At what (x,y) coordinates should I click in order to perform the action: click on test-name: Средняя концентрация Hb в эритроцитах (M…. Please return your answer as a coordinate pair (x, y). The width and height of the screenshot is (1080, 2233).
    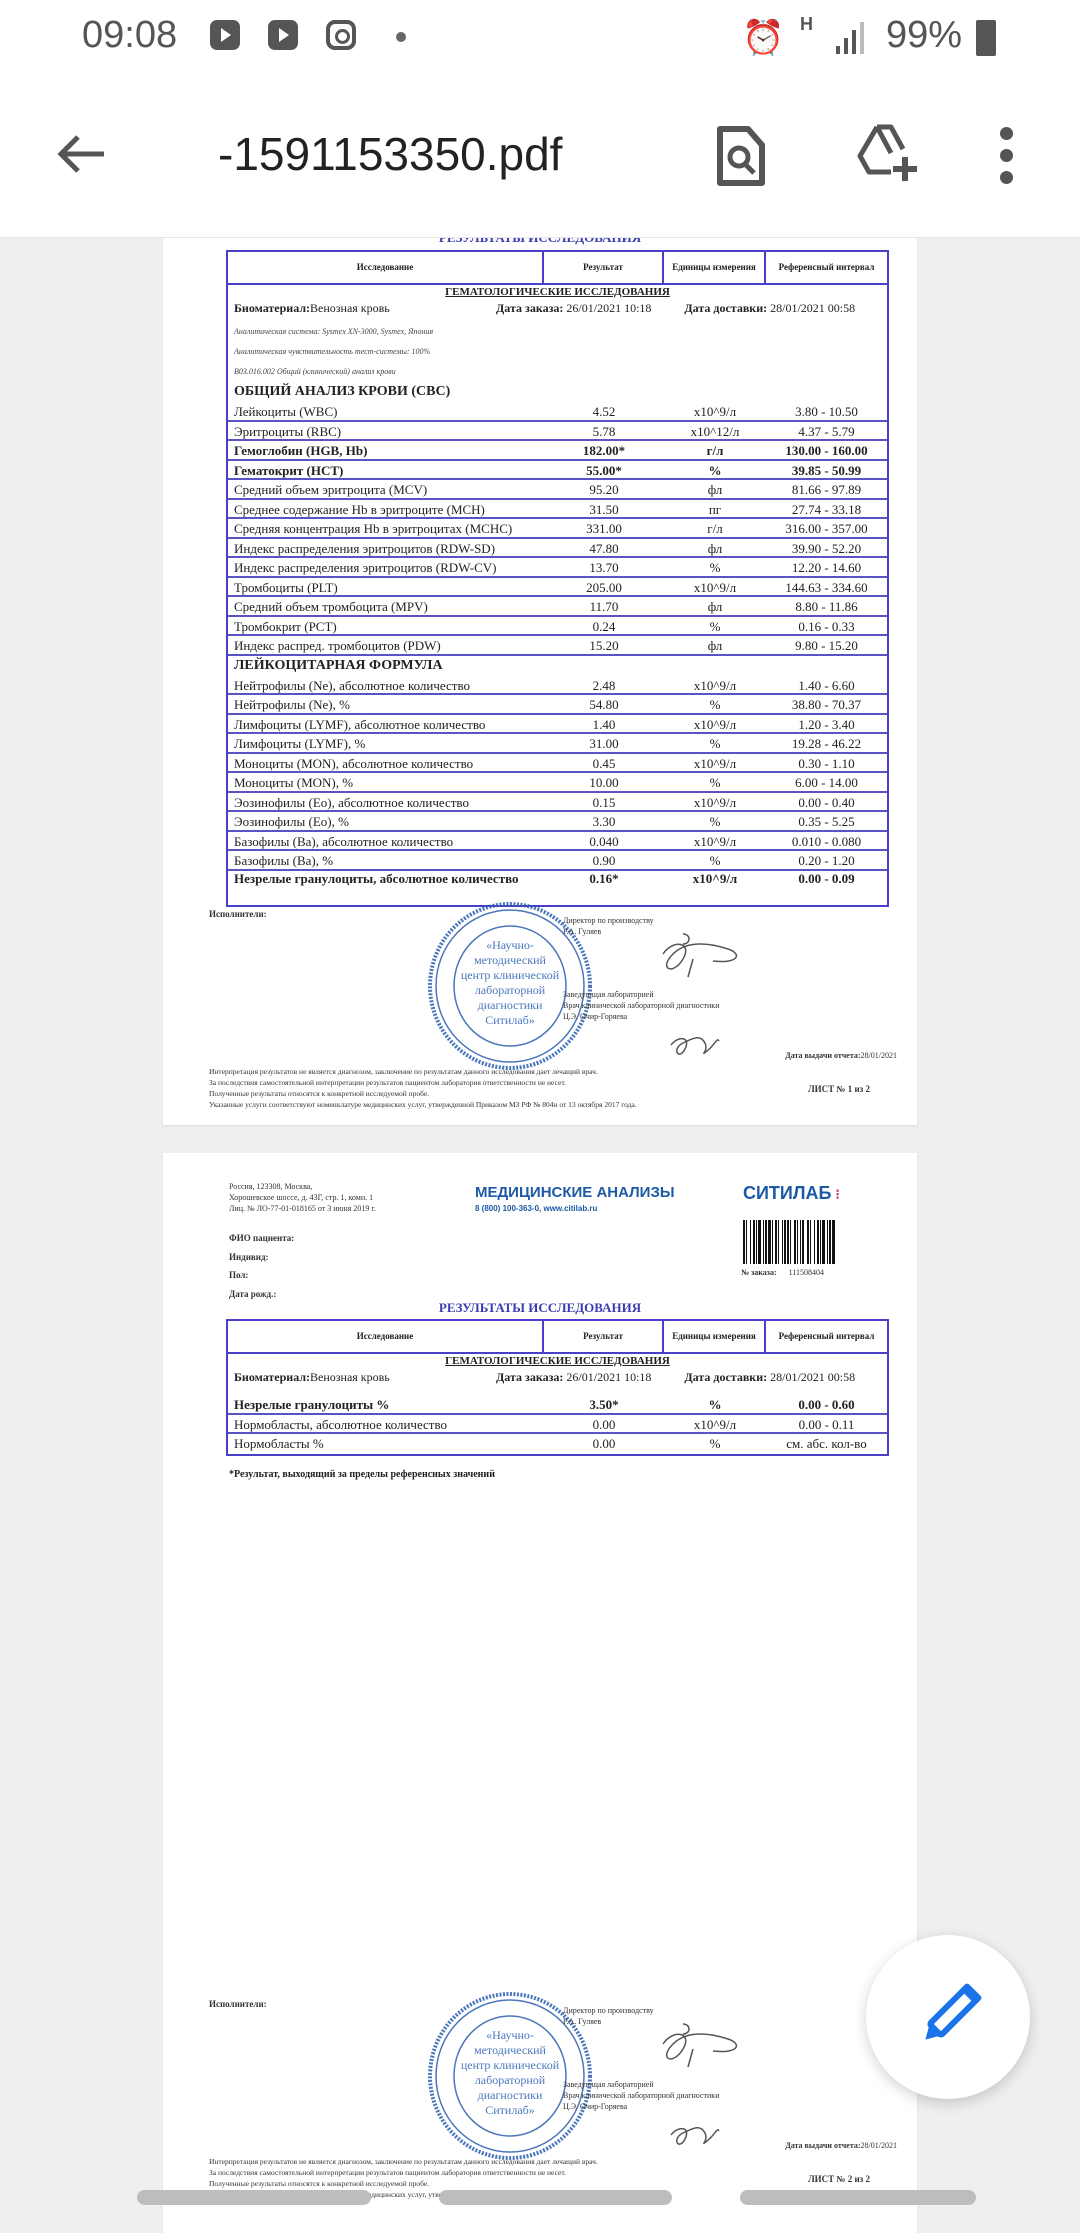
    Looking at the image, I should click on (373, 528).